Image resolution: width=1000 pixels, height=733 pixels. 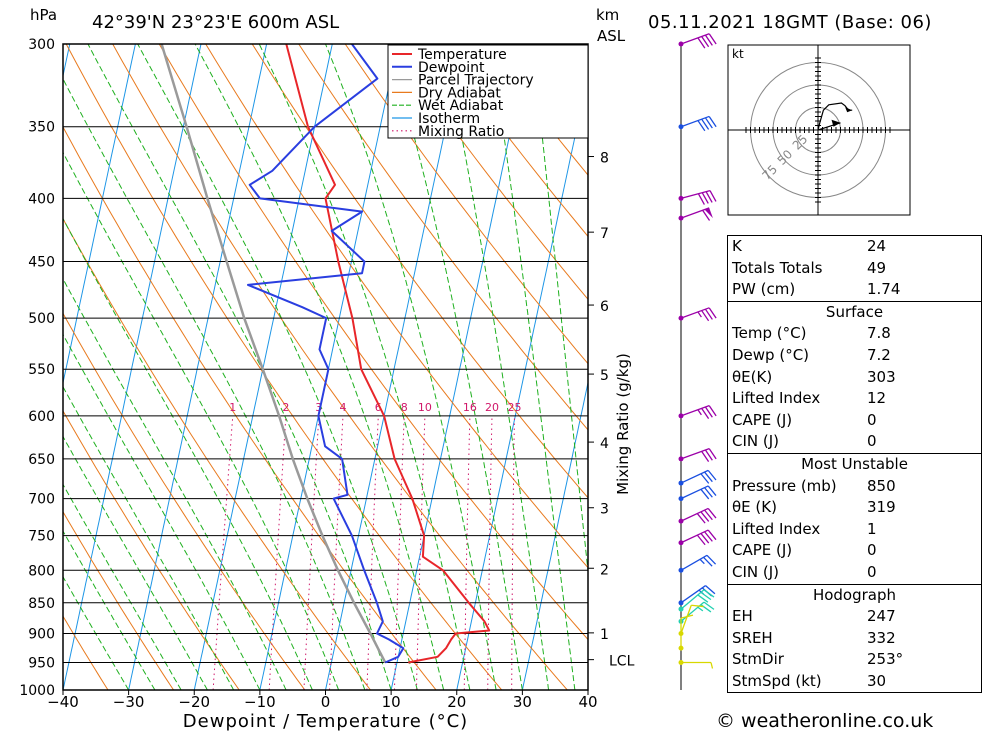 I want to click on hodograph-unit-label: kt, so click(x=738, y=54).